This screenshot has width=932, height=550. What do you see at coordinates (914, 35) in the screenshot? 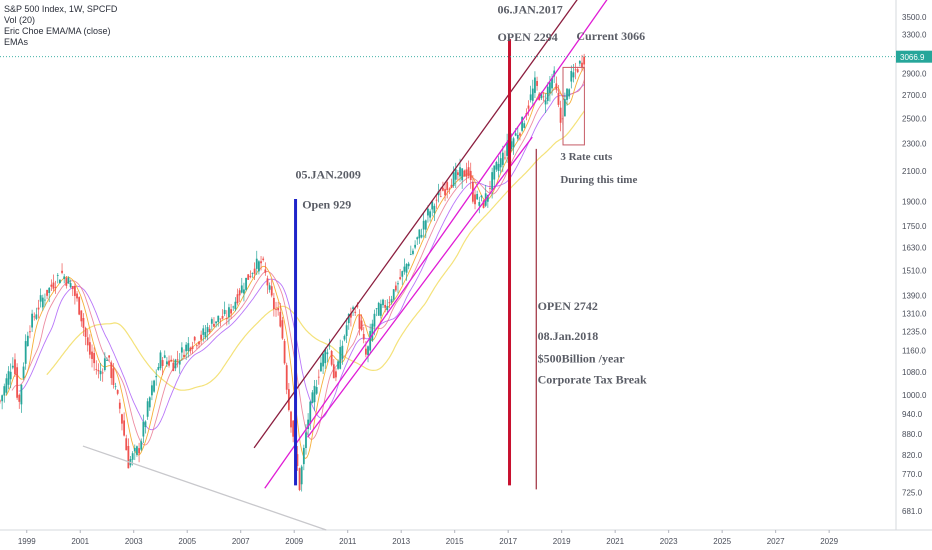
I see `y-tick-label: 3300.0` at bounding box center [914, 35].